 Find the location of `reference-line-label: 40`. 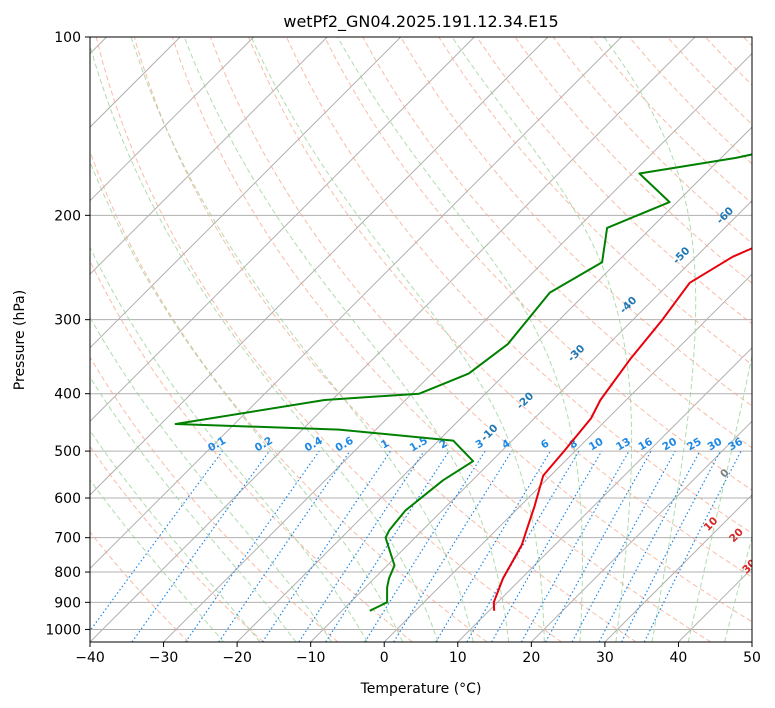

reference-line-label: 40 is located at coordinates (765, 594).